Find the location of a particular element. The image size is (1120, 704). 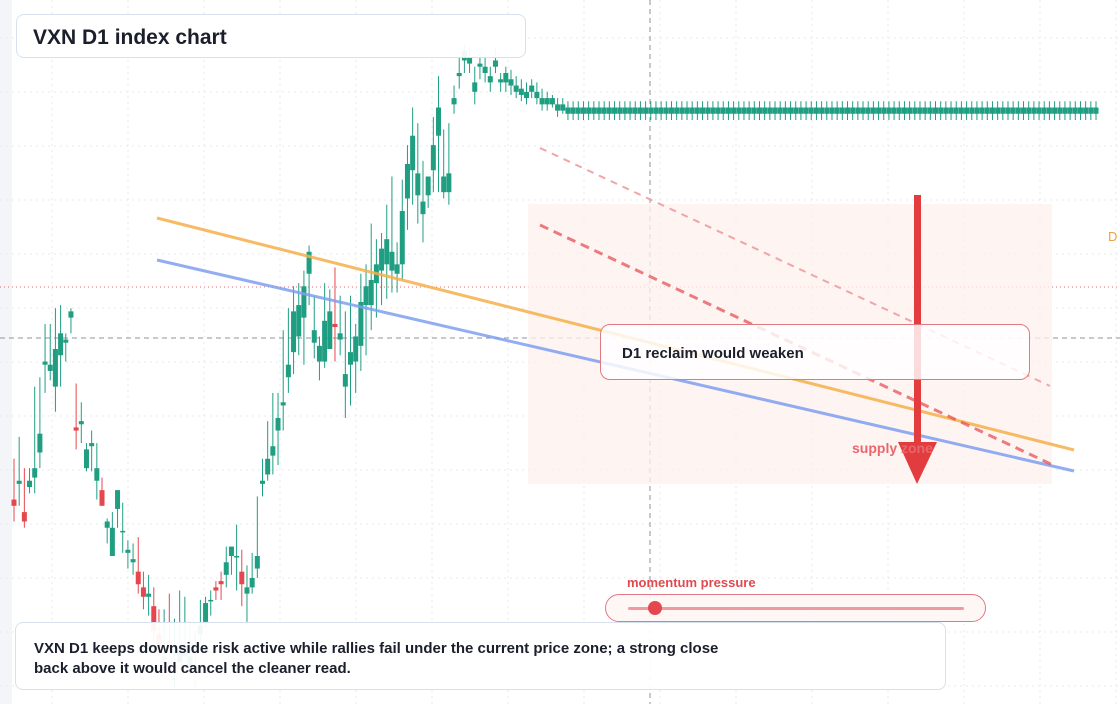

momentum-track is located at coordinates (796, 608).